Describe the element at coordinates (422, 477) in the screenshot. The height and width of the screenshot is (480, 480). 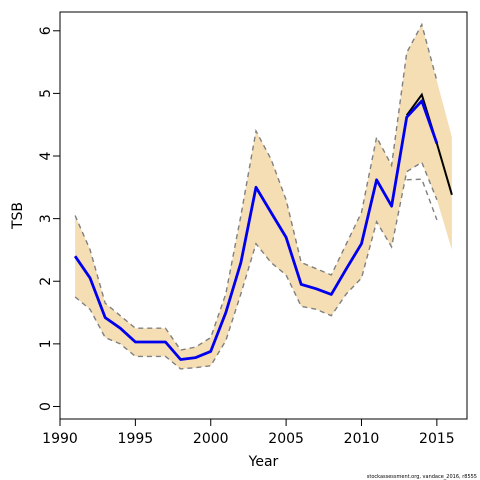
I see `footnote: stockassessment.org, vandace_2016, r8555` at that location.